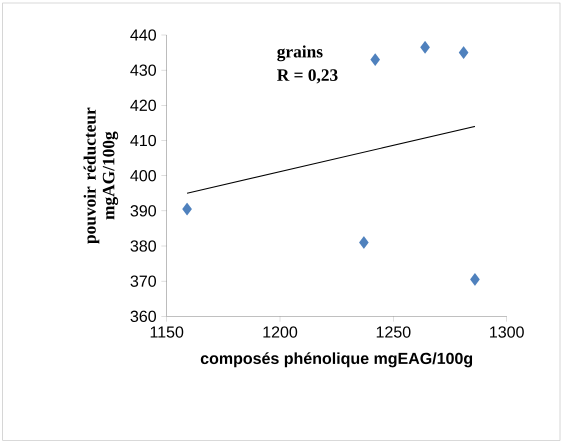 The image size is (563, 443). Describe the element at coordinates (167, 332) in the screenshot. I see `x-tick-label: 1150` at that location.